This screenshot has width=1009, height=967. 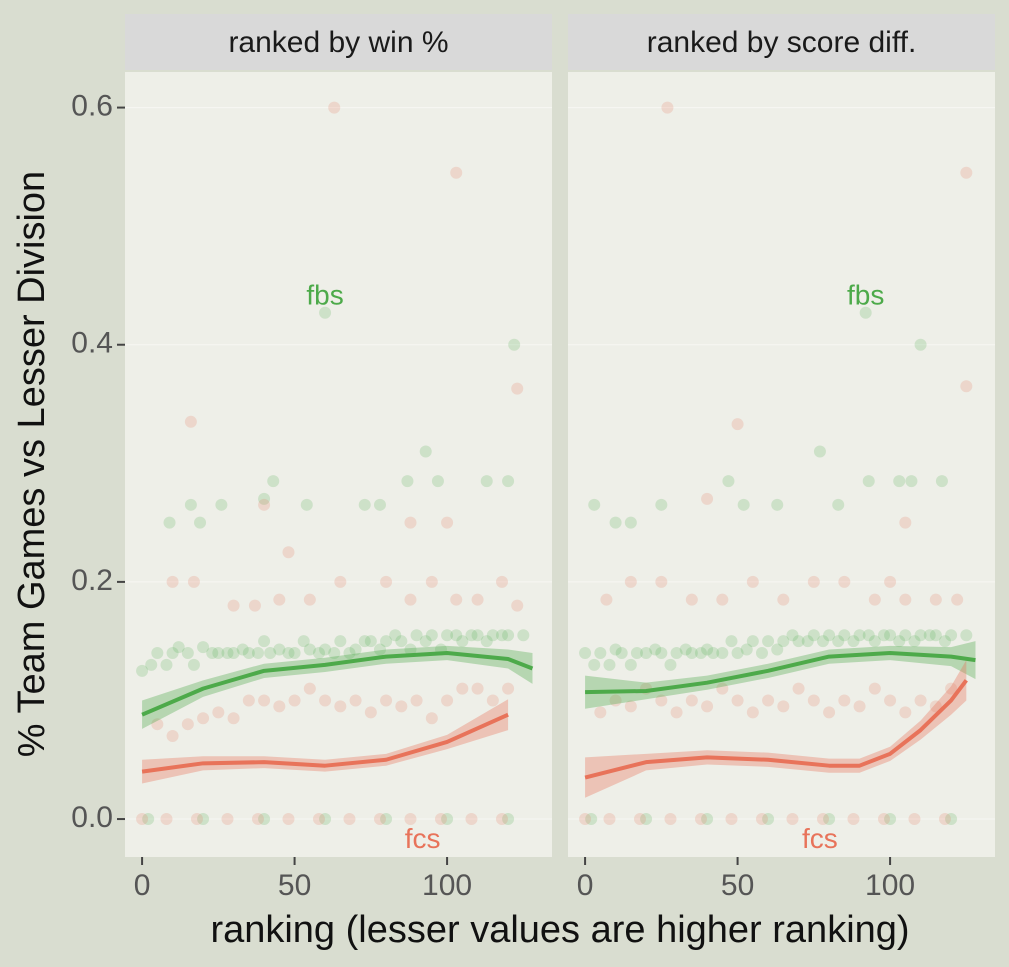 What do you see at coordinates (32, 464) in the screenshot?
I see `y-axis-title: % Team Games vs Lesser Division` at bounding box center [32, 464].